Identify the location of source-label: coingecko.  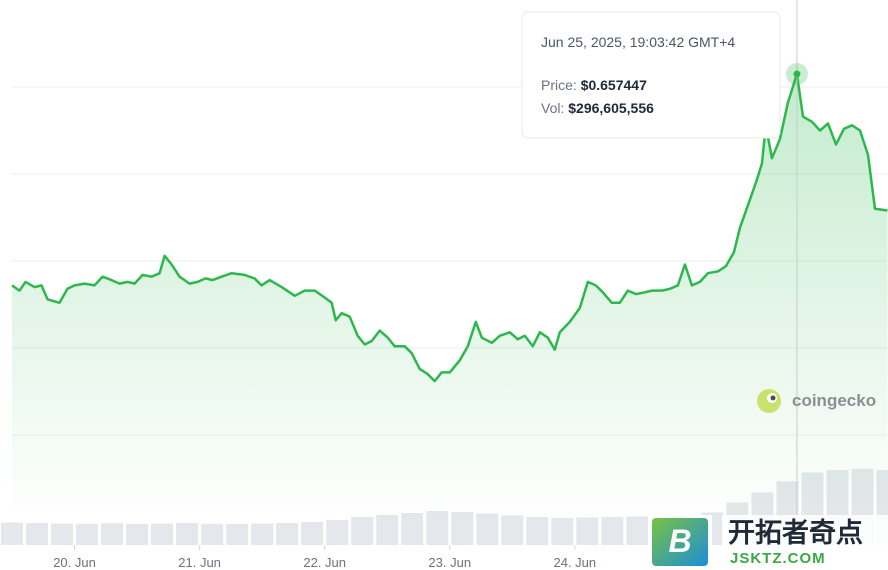
(834, 400).